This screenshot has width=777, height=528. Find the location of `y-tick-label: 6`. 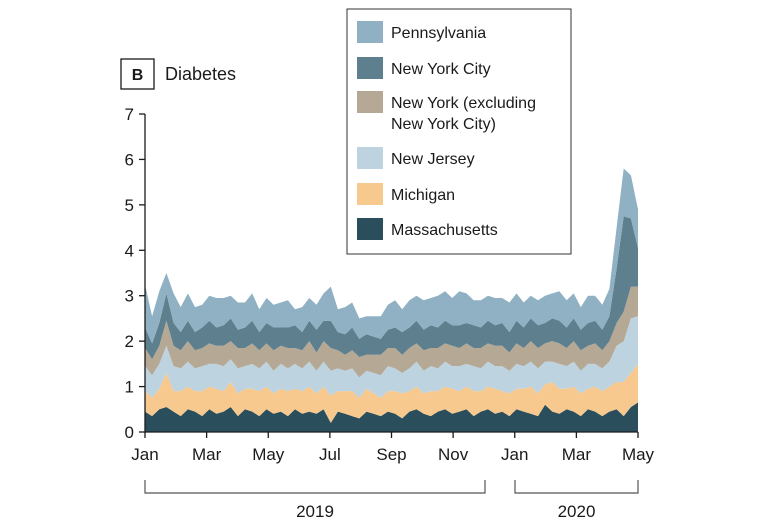

y-tick-label: 6 is located at coordinates (129, 159).